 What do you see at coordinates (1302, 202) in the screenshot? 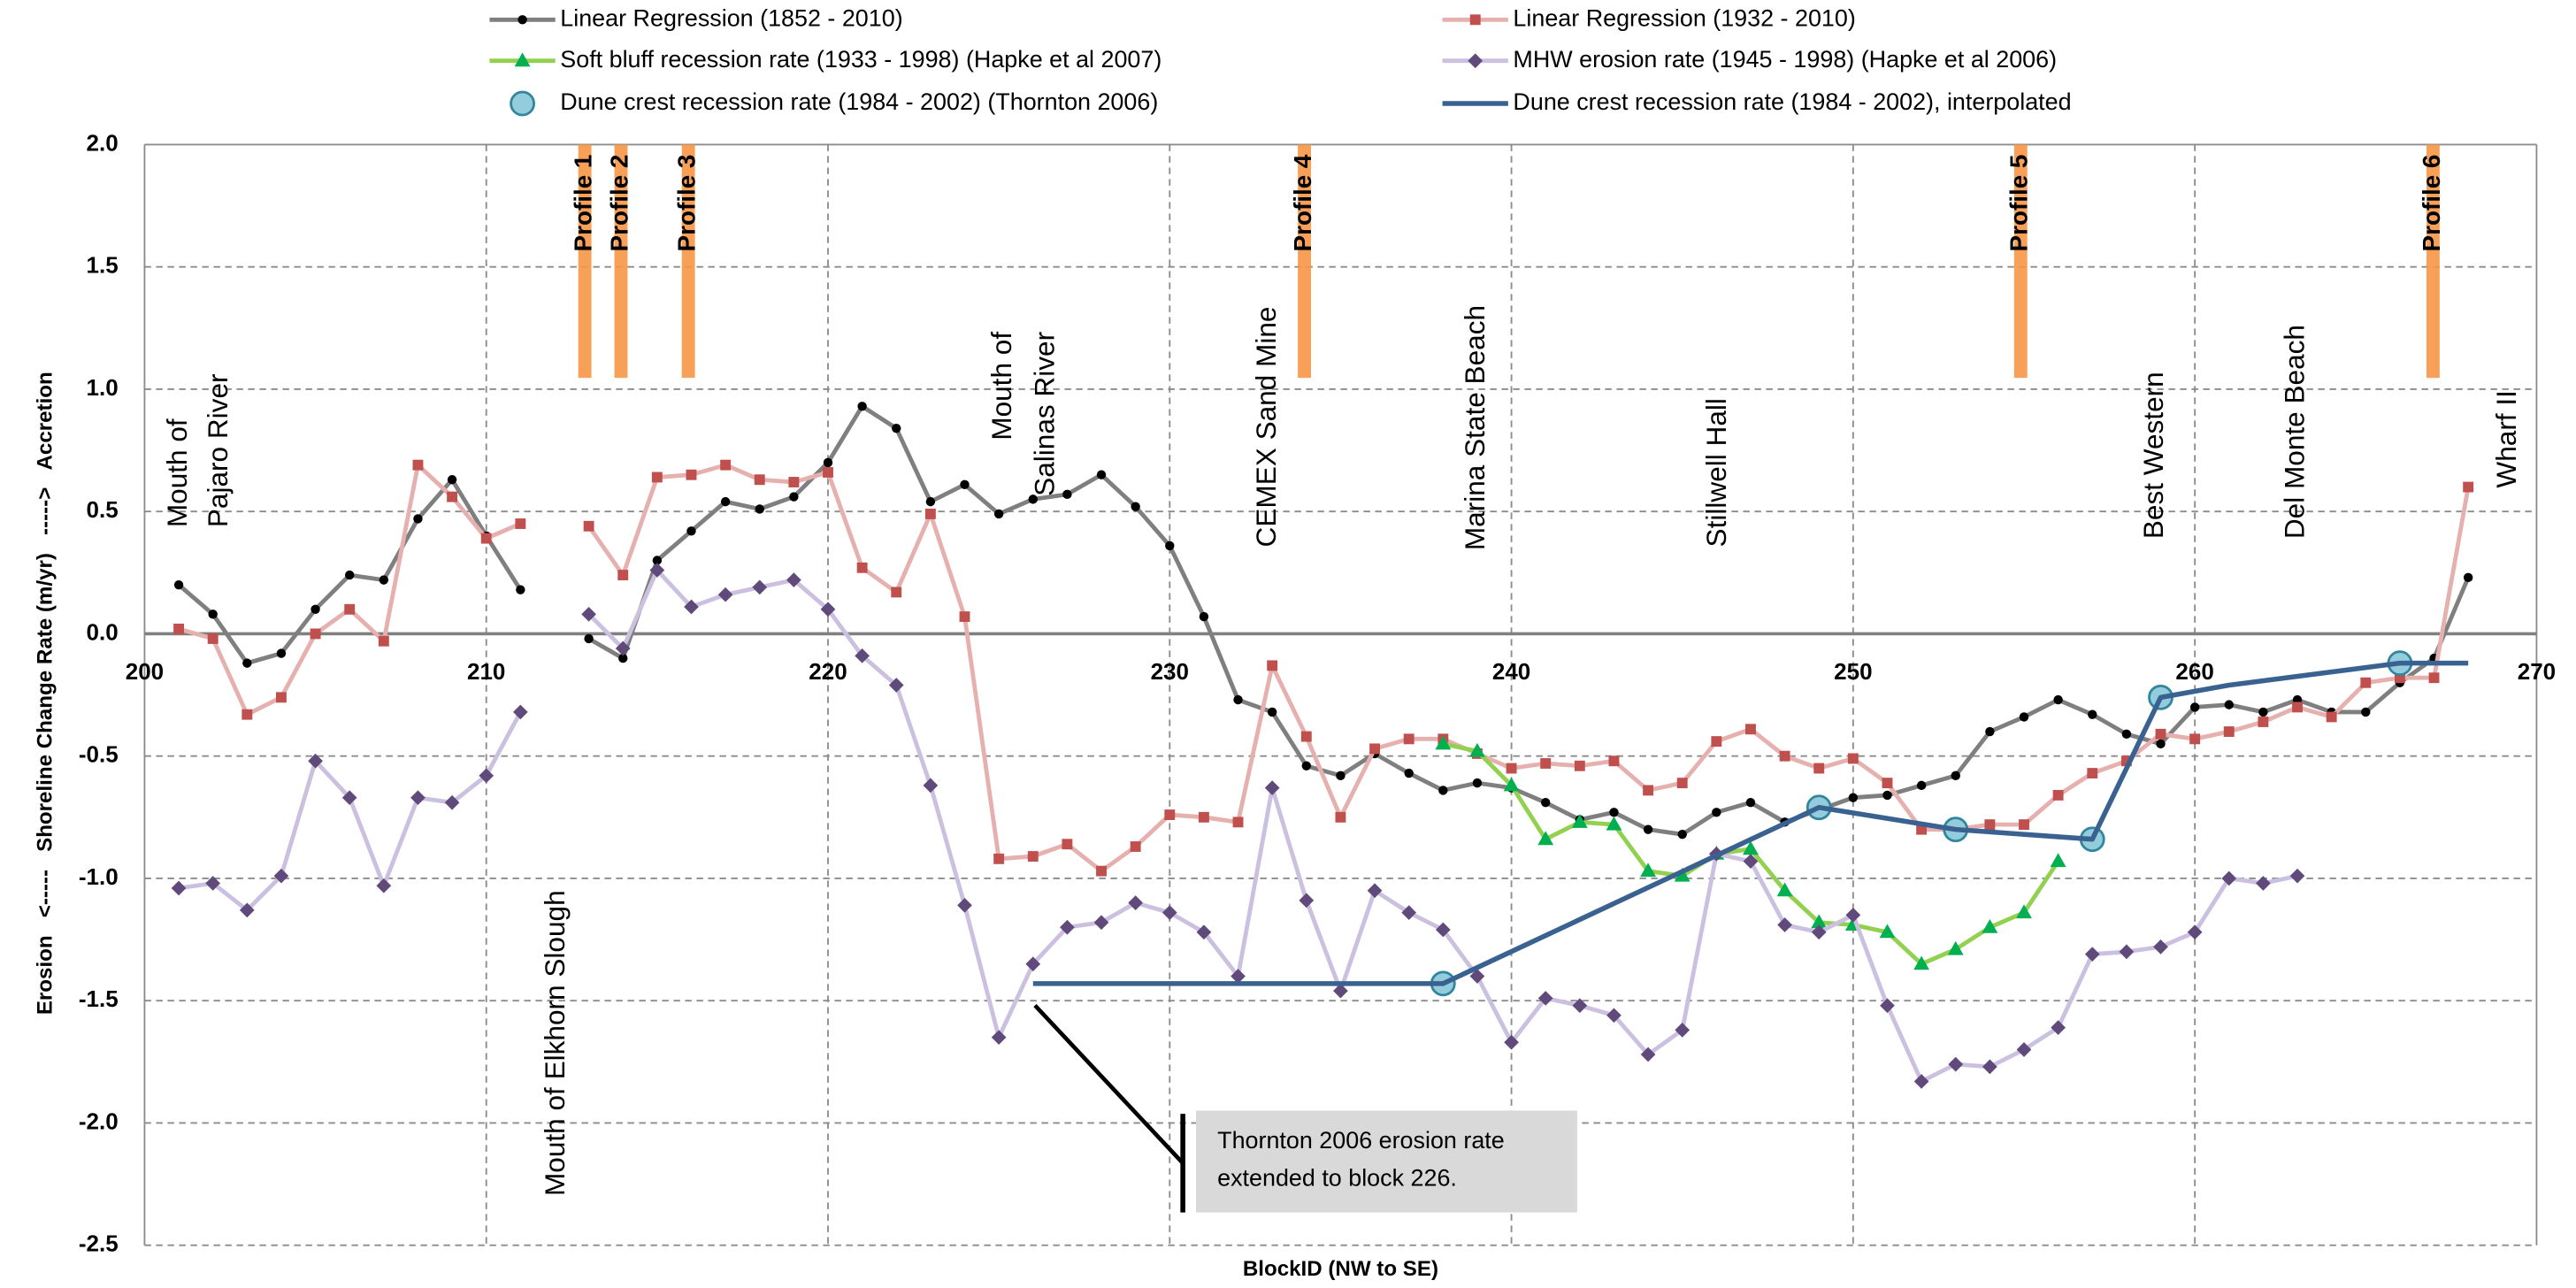
I see `profile-label: Profile 4` at bounding box center [1302, 202].